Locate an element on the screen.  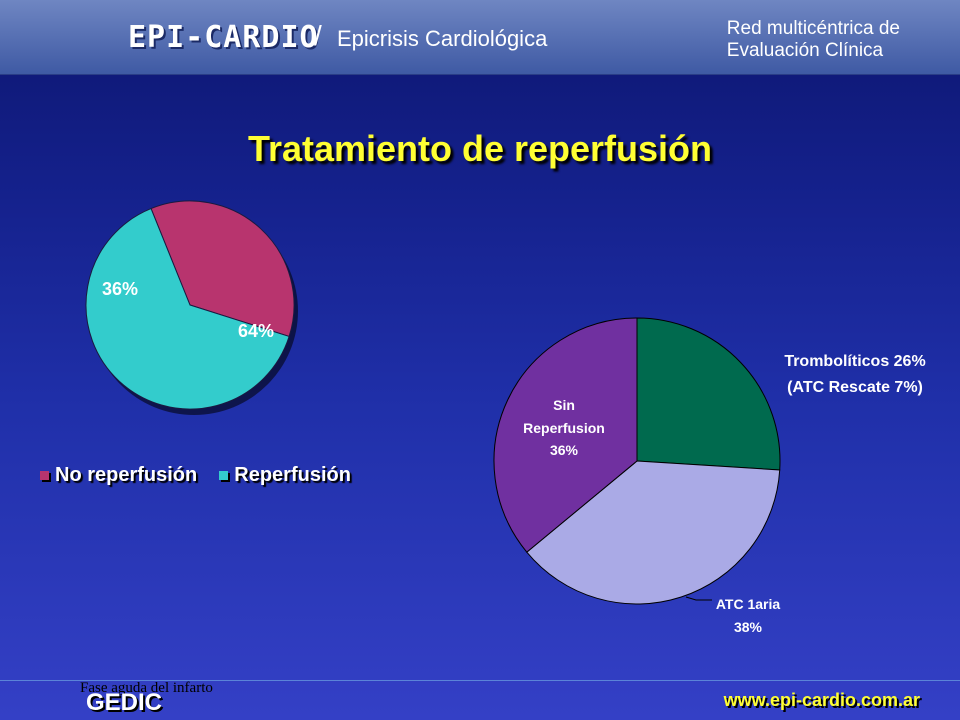
network-line-1: Red multicéntrica de is located at coordinates (813, 28).